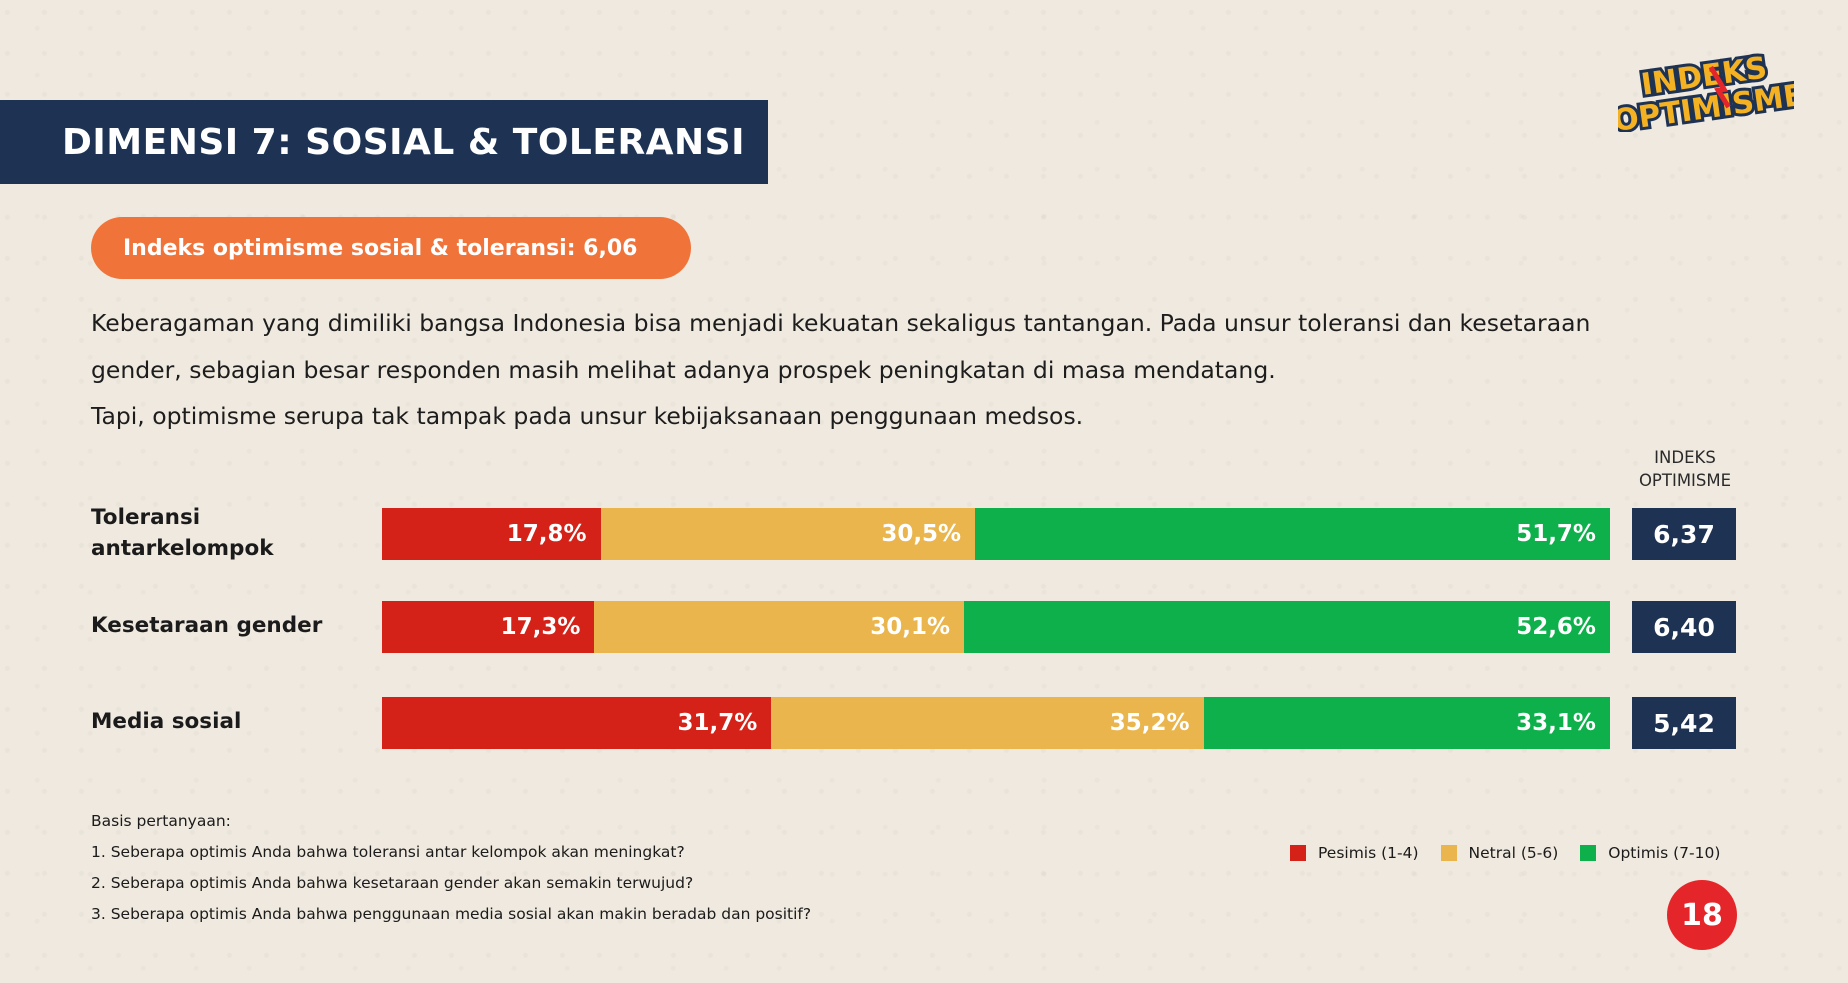  Describe the element at coordinates (161, 821) in the screenshot. I see `basis-title: Basis pertanyaan:` at that location.